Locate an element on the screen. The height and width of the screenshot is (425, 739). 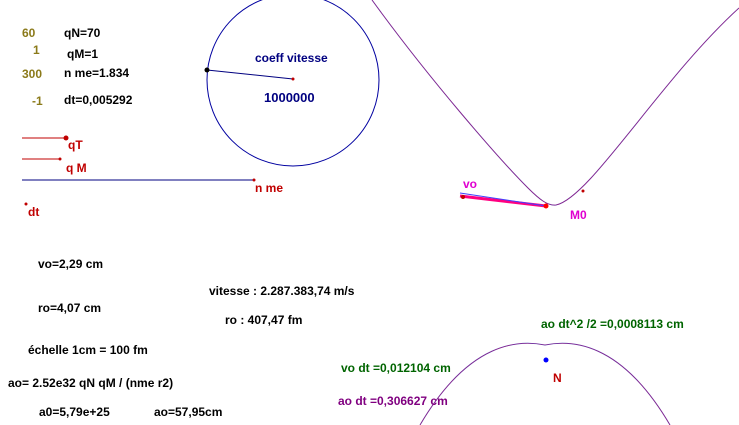
speed-coefficient-value: 1000000 is located at coordinates (289, 97).